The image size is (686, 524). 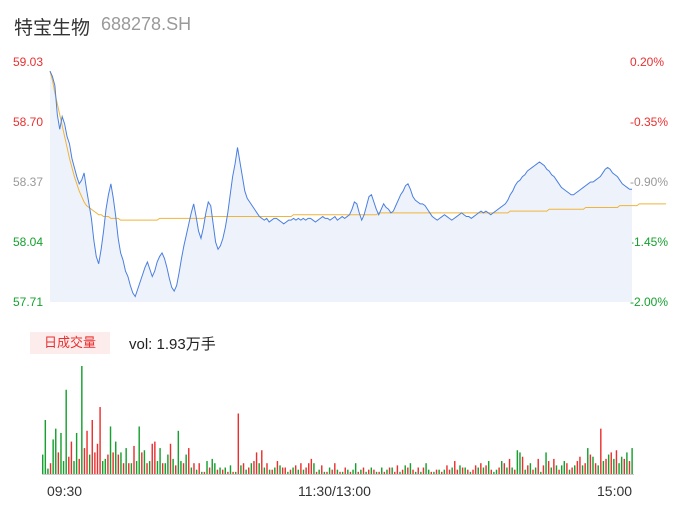 What do you see at coordinates (65, 491) in the screenshot?
I see `x-tick-open: 09:30` at bounding box center [65, 491].